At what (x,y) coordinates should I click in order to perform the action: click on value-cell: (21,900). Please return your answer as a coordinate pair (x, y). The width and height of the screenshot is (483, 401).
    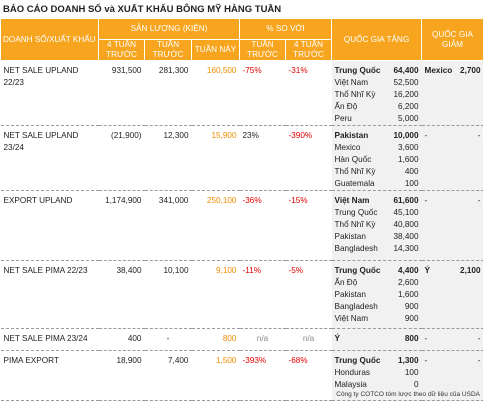
    Looking at the image, I should click on (122, 158).